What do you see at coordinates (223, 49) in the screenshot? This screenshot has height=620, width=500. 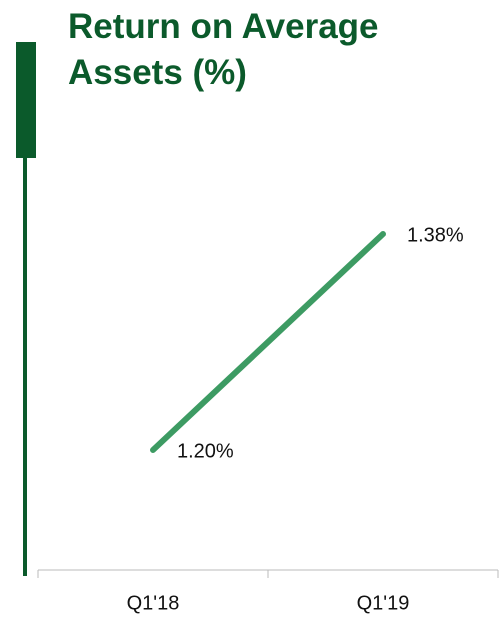 I see `chart-title: Return on Average Assets (%)` at bounding box center [223, 49].